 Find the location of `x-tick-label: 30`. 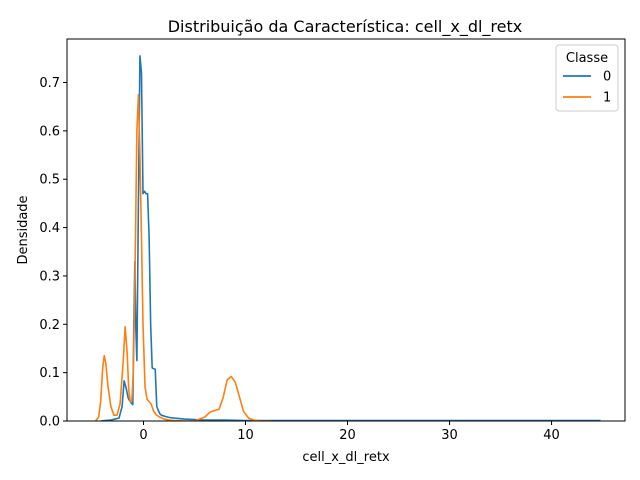

x-tick-label: 30 is located at coordinates (449, 435).